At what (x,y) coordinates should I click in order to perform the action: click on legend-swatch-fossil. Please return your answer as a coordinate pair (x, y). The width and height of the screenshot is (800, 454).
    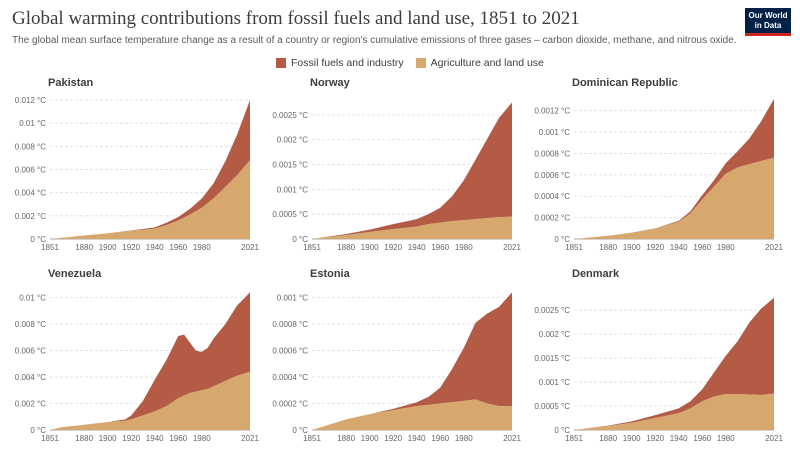
    Looking at the image, I should click on (281, 63).